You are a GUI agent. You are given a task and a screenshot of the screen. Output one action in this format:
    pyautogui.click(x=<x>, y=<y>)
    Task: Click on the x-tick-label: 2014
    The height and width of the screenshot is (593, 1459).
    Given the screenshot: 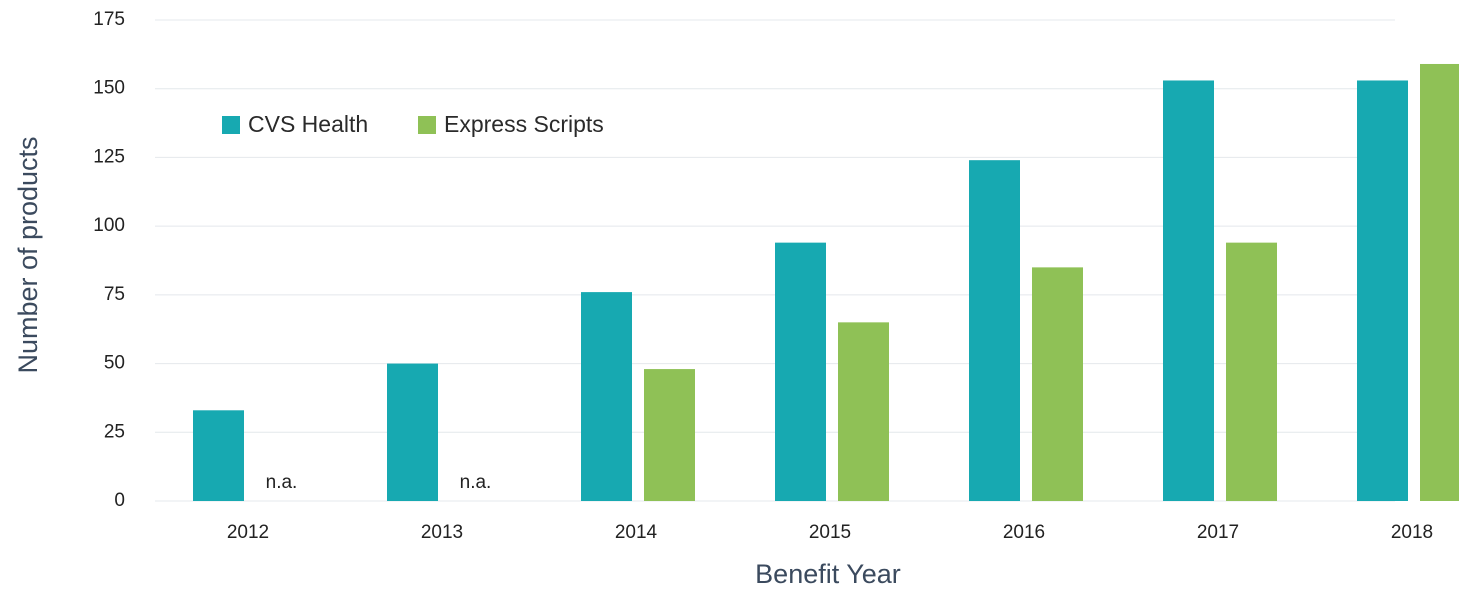 What is the action you would take?
    pyautogui.click(x=636, y=532)
    